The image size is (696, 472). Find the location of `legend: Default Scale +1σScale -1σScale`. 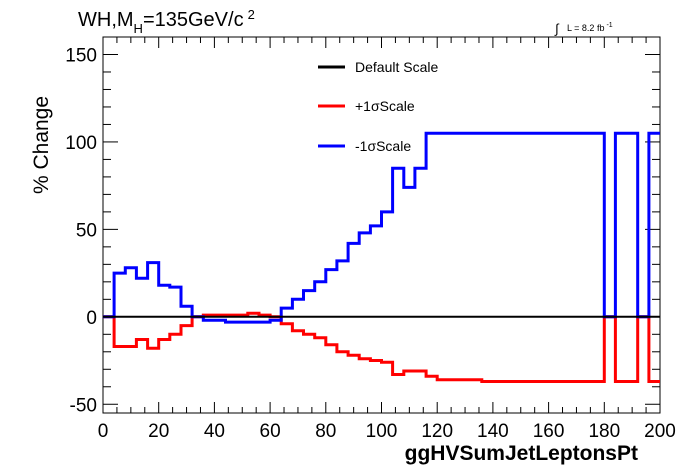

legend: Default Scale +1σScale -1σScale is located at coordinates (378, 106).